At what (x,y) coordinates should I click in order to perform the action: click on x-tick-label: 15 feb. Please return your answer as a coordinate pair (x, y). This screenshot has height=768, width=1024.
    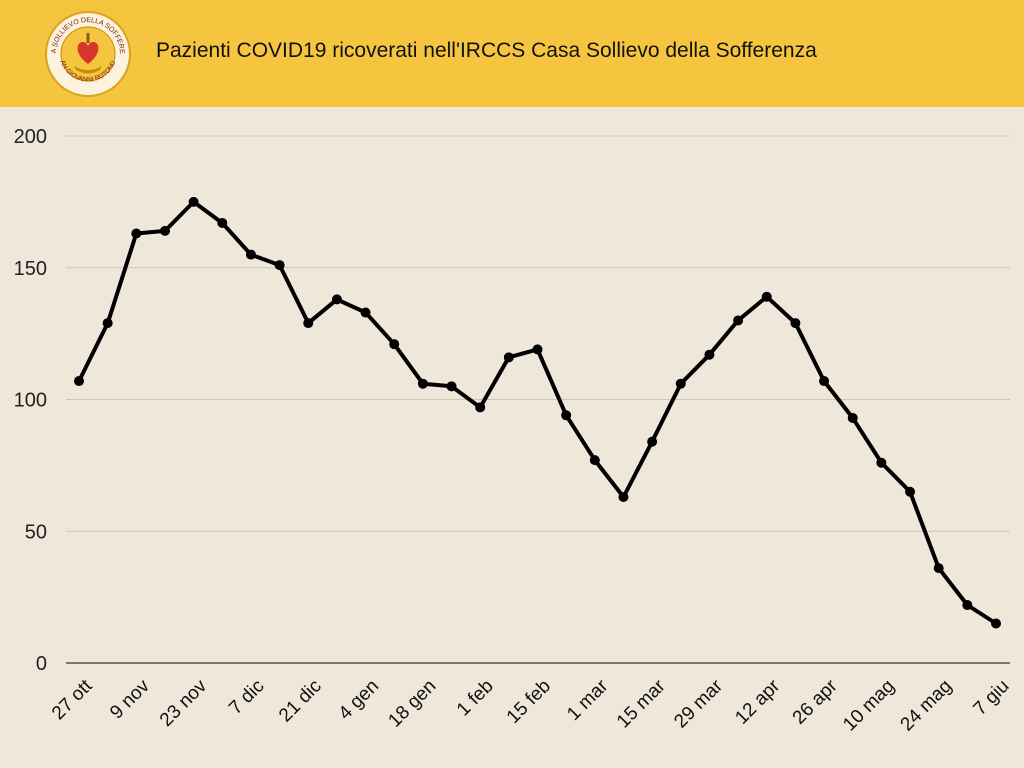
    Looking at the image, I should click on (529, 702).